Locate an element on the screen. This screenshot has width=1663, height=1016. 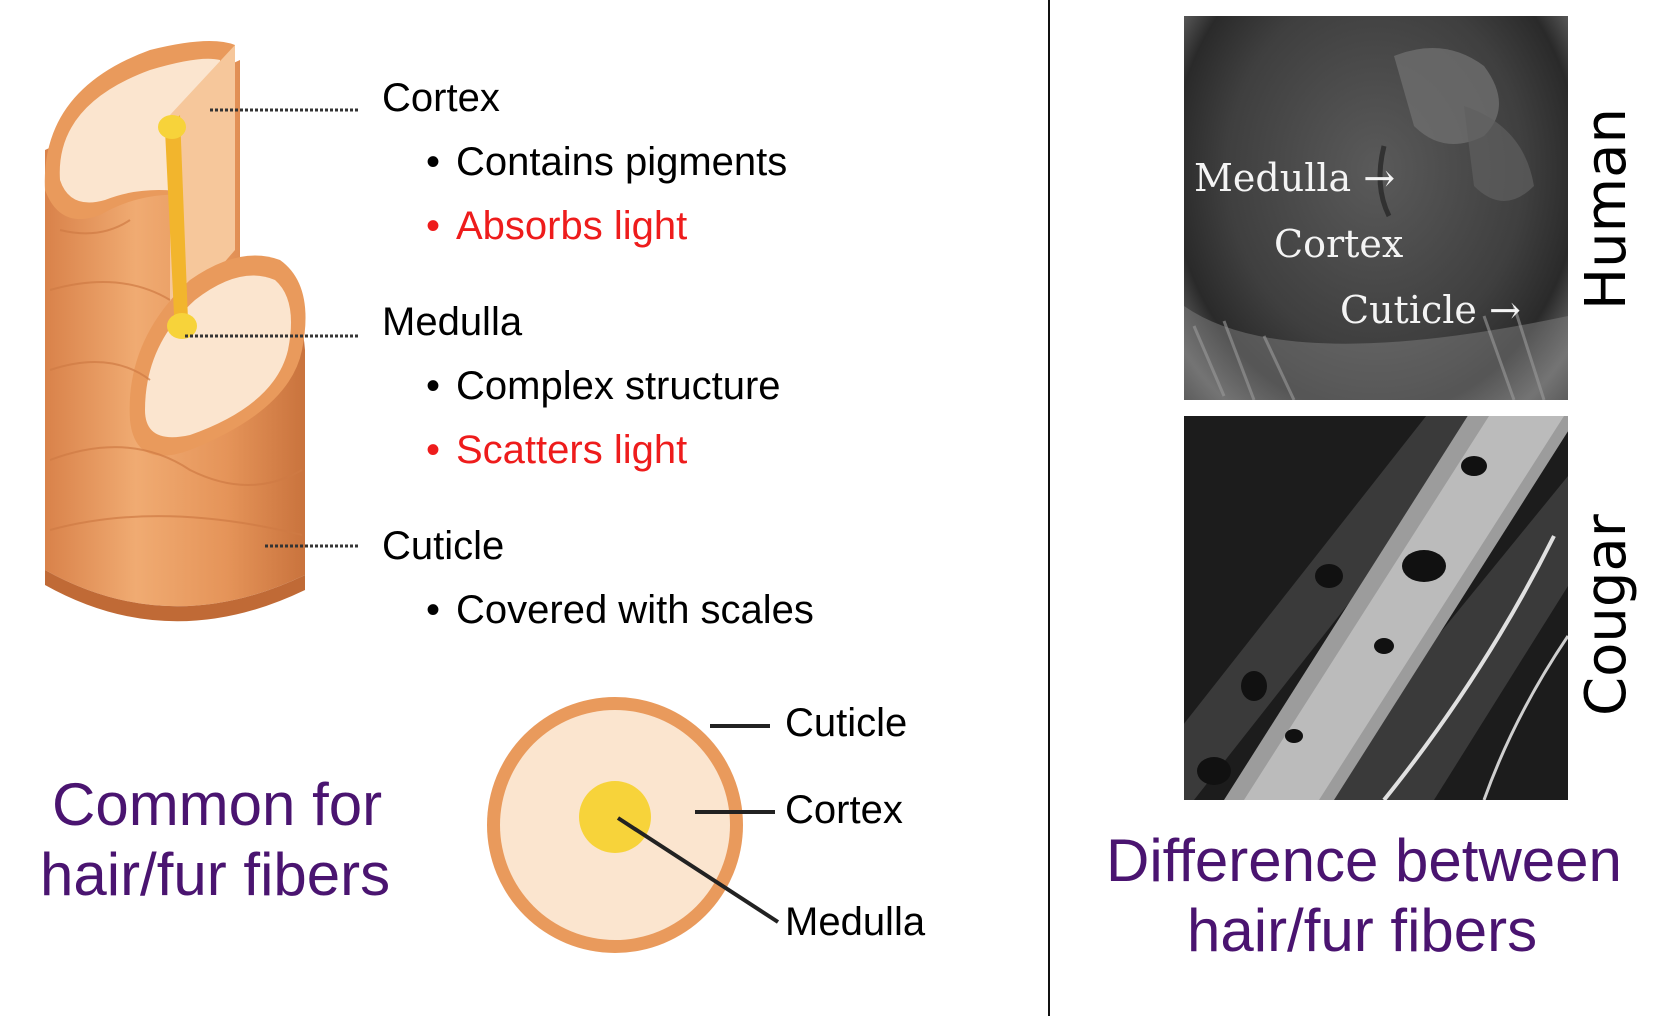
cuticle-bullet-1-text: Covered with scales is located at coordinates (635, 610).